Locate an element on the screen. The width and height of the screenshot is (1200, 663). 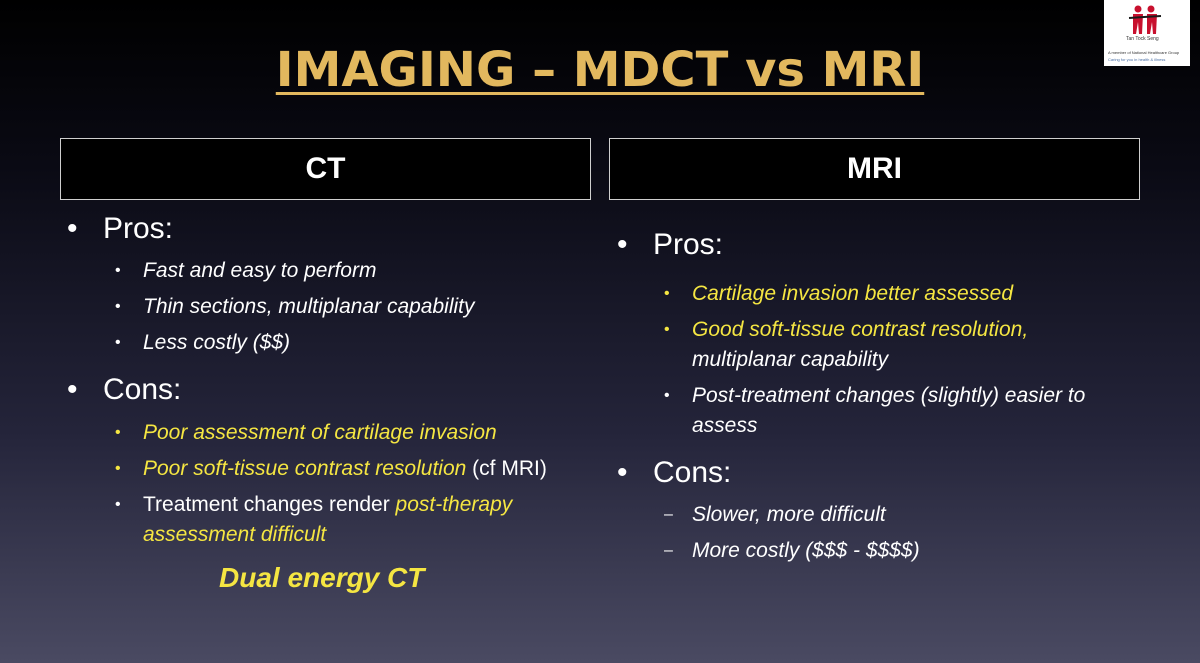
ct-cons-label: Cons: is located at coordinates (142, 389).